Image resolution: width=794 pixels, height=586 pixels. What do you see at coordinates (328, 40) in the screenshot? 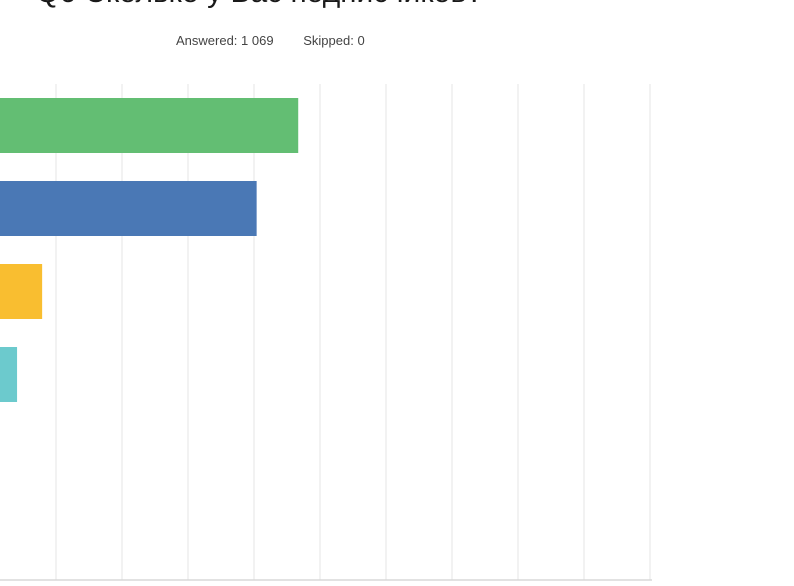
I see `skipped-label: Skipped:` at bounding box center [328, 40].